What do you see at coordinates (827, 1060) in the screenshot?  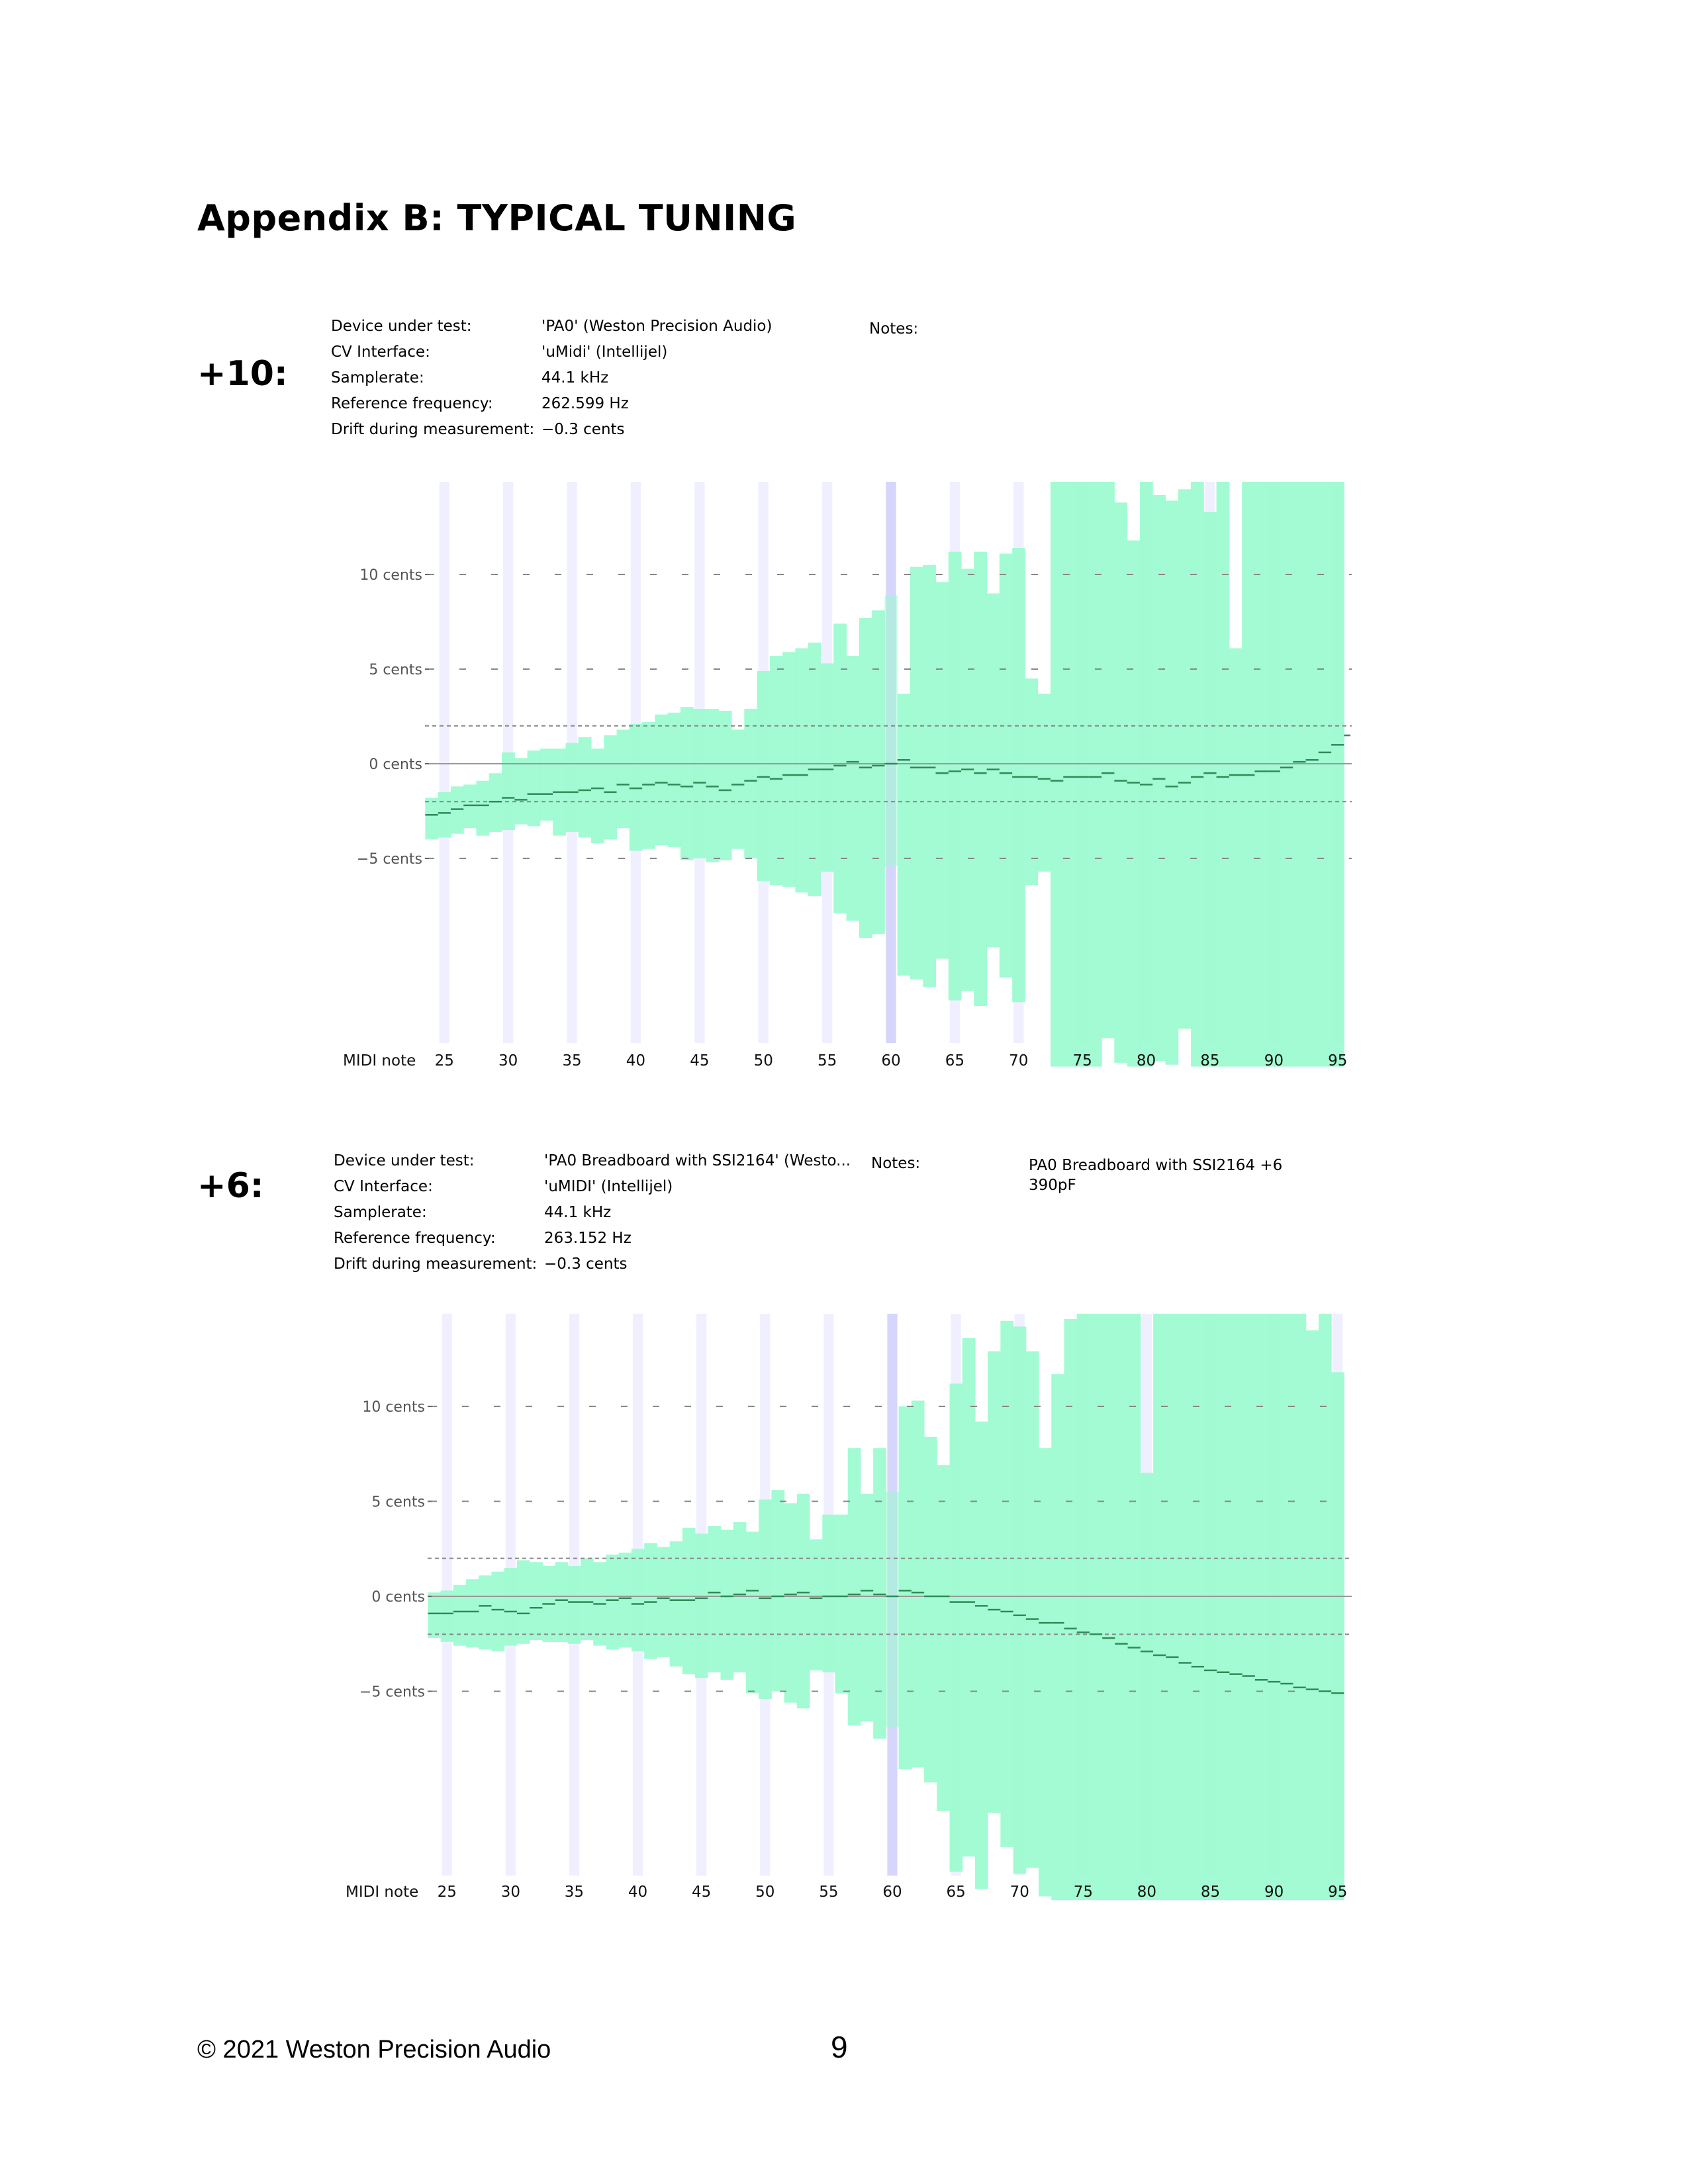 I see `x-tick-label: 55` at bounding box center [827, 1060].